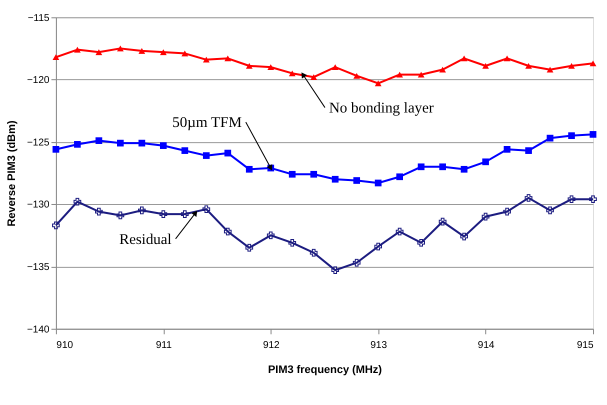 The width and height of the screenshot is (607, 405). Describe the element at coordinates (38, 267) in the screenshot. I see `y-tick-label: −135` at that location.